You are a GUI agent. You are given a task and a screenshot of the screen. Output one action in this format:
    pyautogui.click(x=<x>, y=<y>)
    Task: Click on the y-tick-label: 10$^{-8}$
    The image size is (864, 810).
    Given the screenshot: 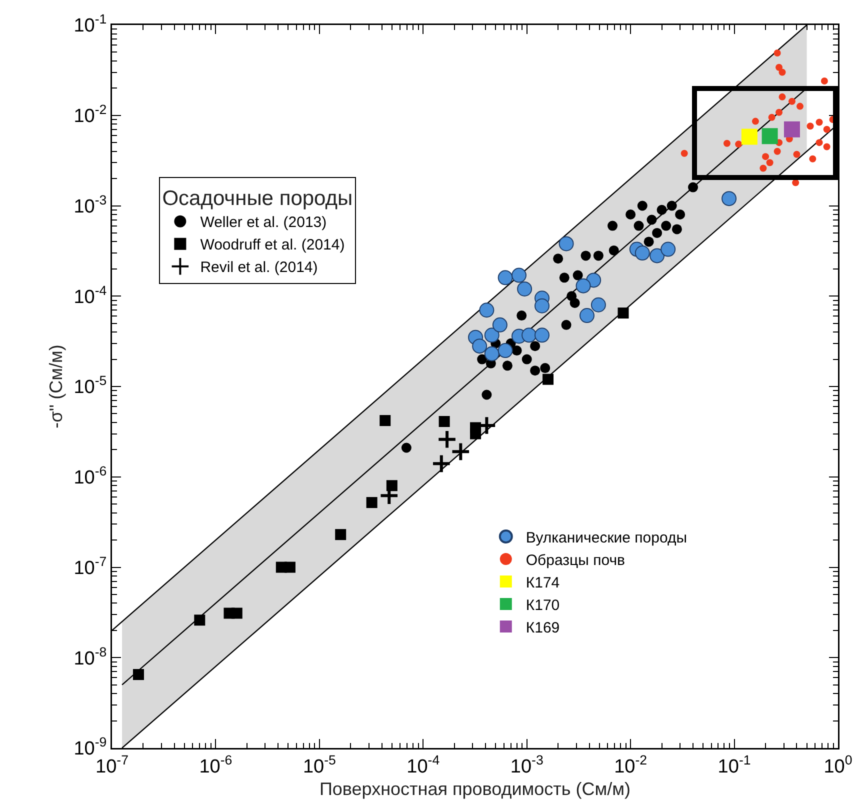 What is the action you would take?
    pyautogui.click(x=90, y=657)
    